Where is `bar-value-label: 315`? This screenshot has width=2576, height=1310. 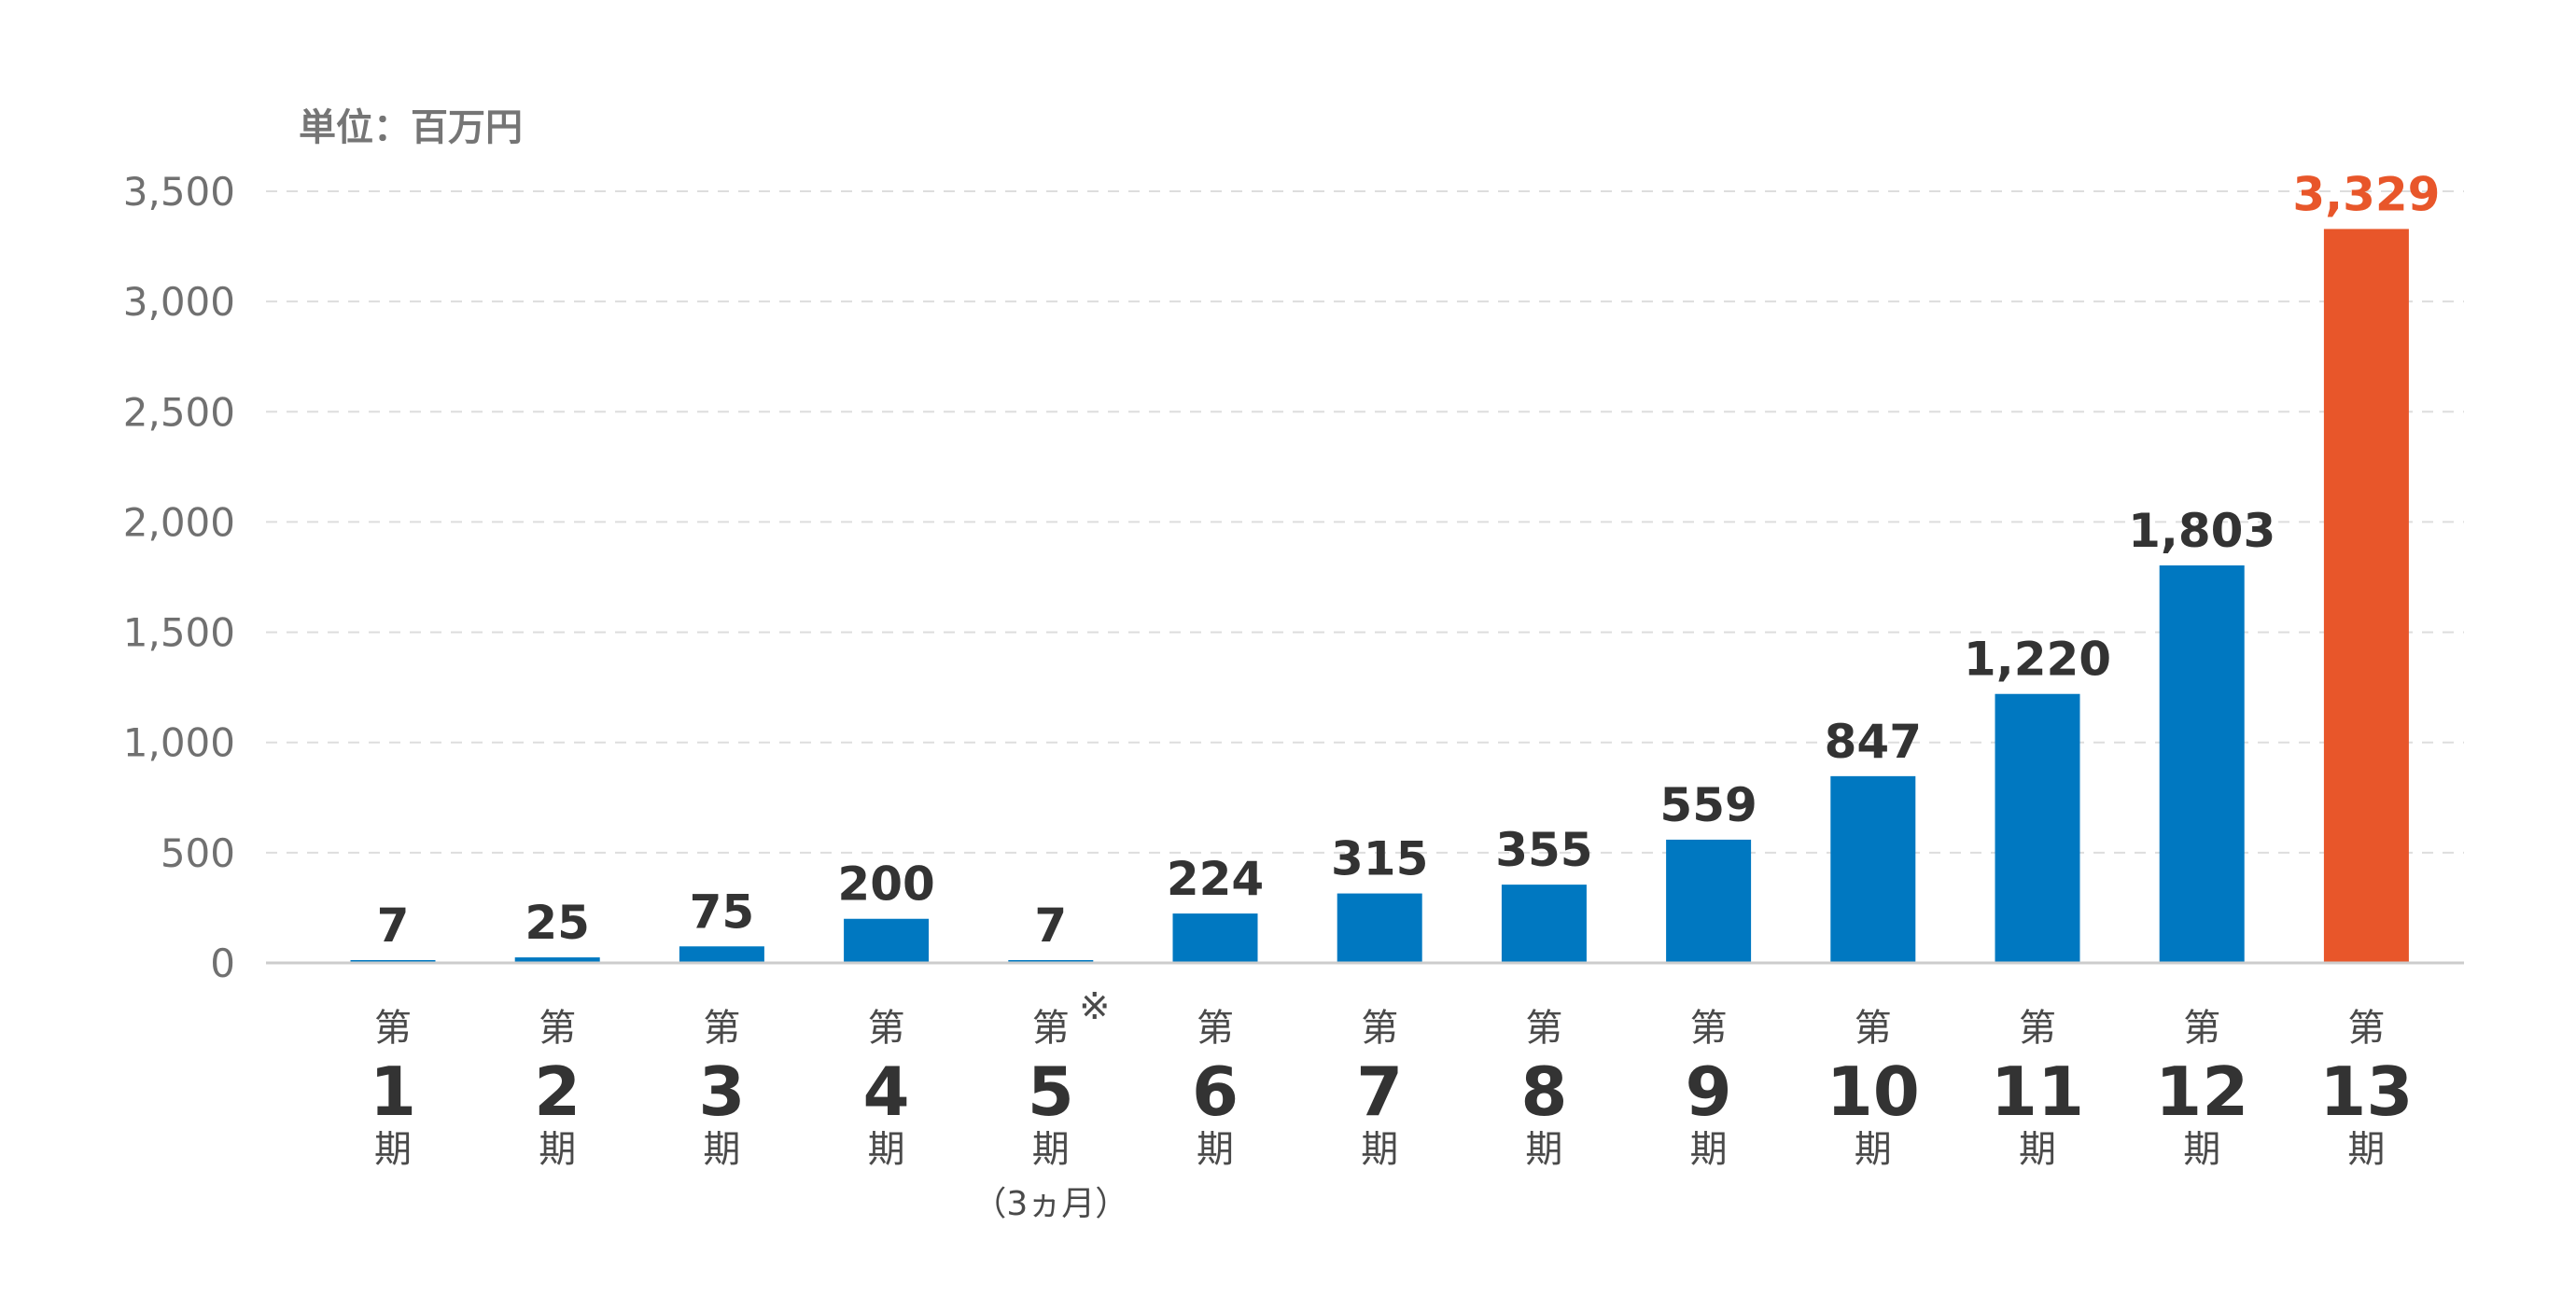
bar-value-label: 315 is located at coordinates (1379, 859).